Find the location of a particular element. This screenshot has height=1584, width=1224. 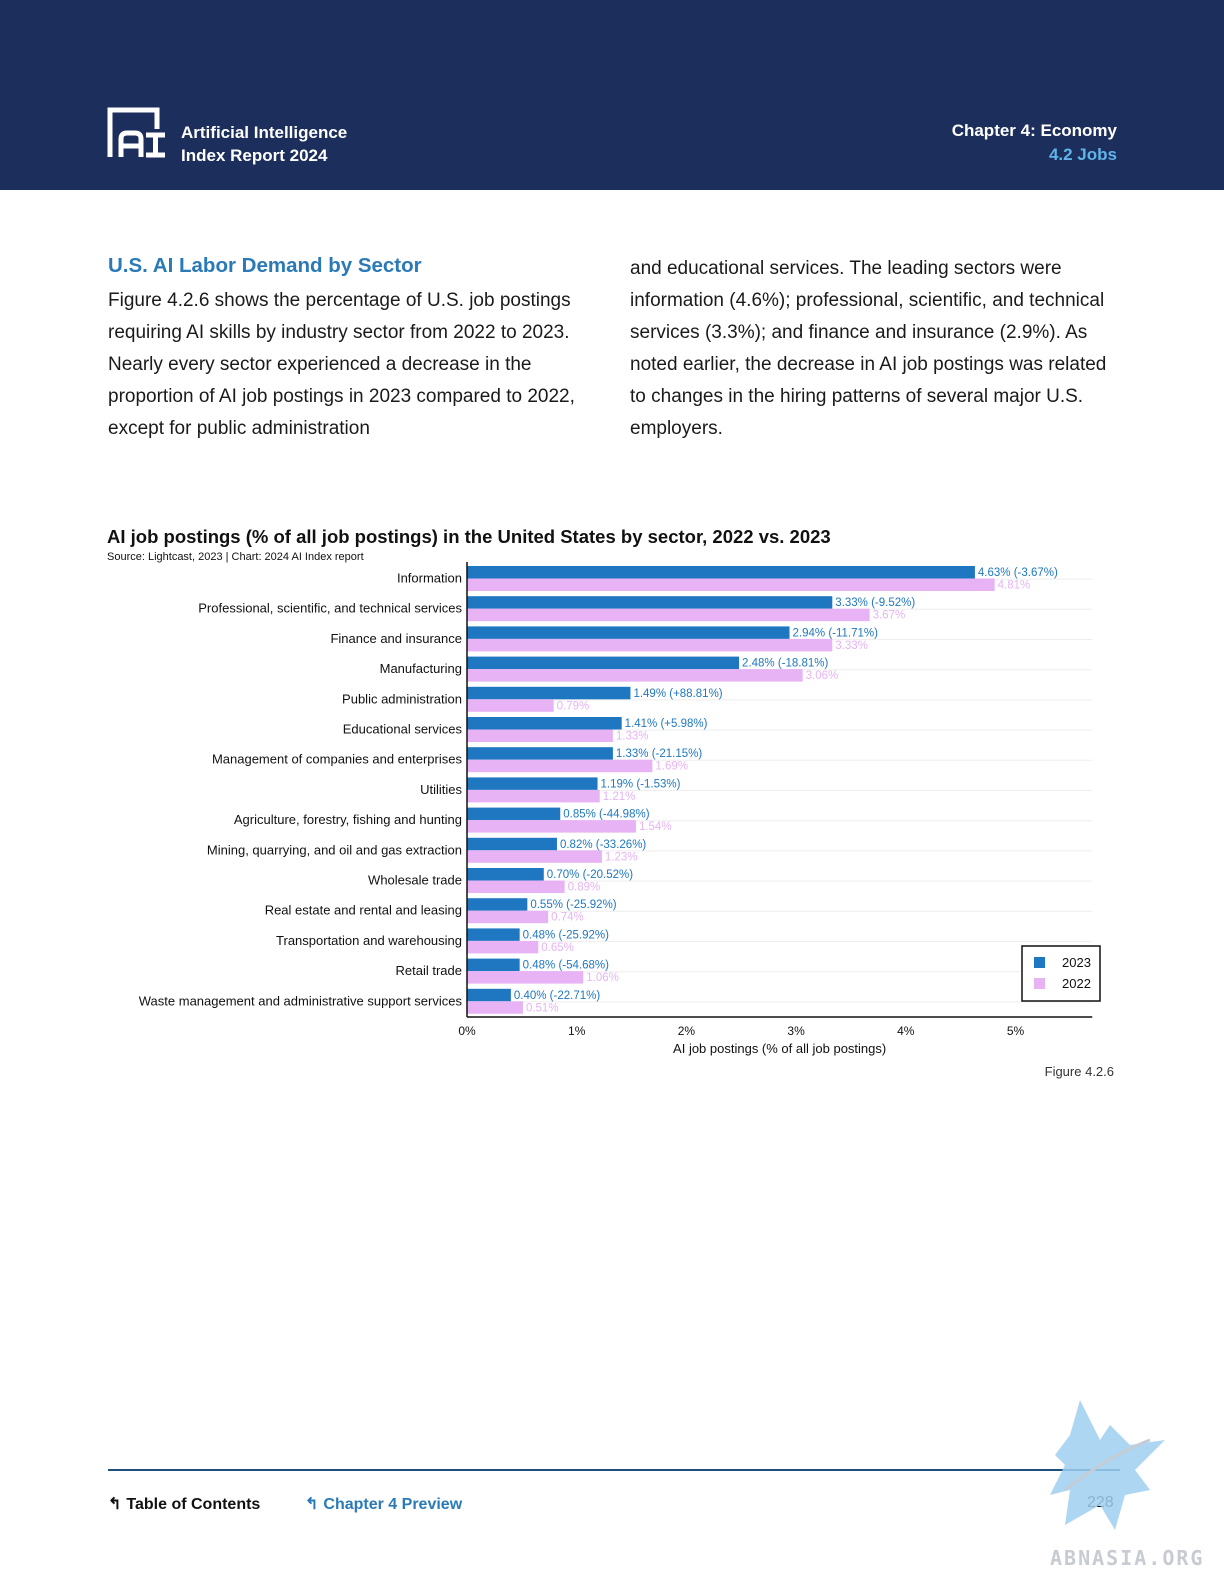

data-label-2022: 1.69% is located at coordinates (671, 767).